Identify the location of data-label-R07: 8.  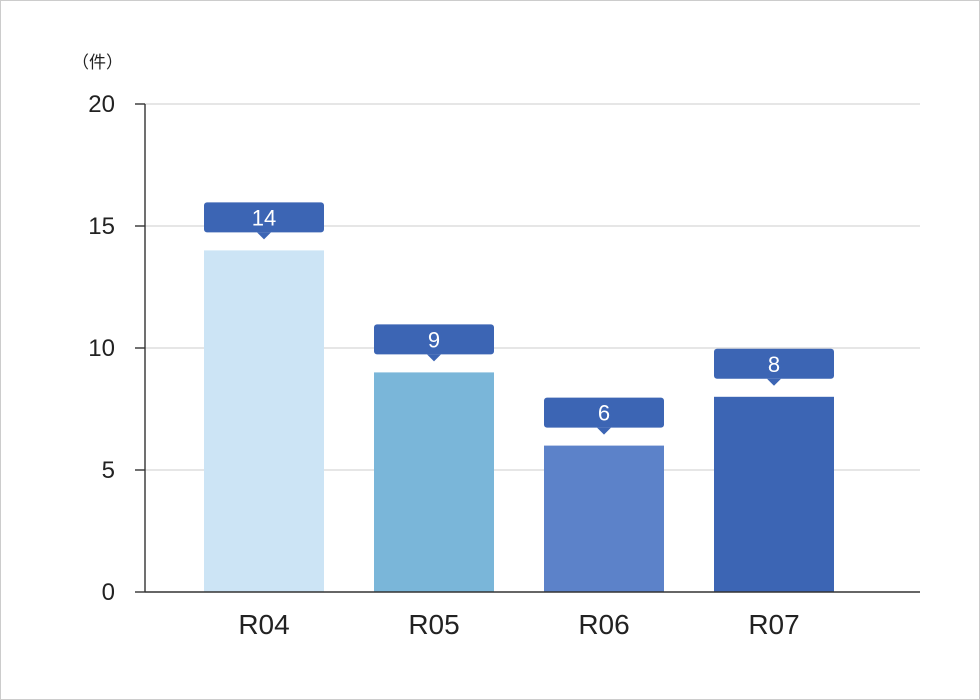
(774, 364).